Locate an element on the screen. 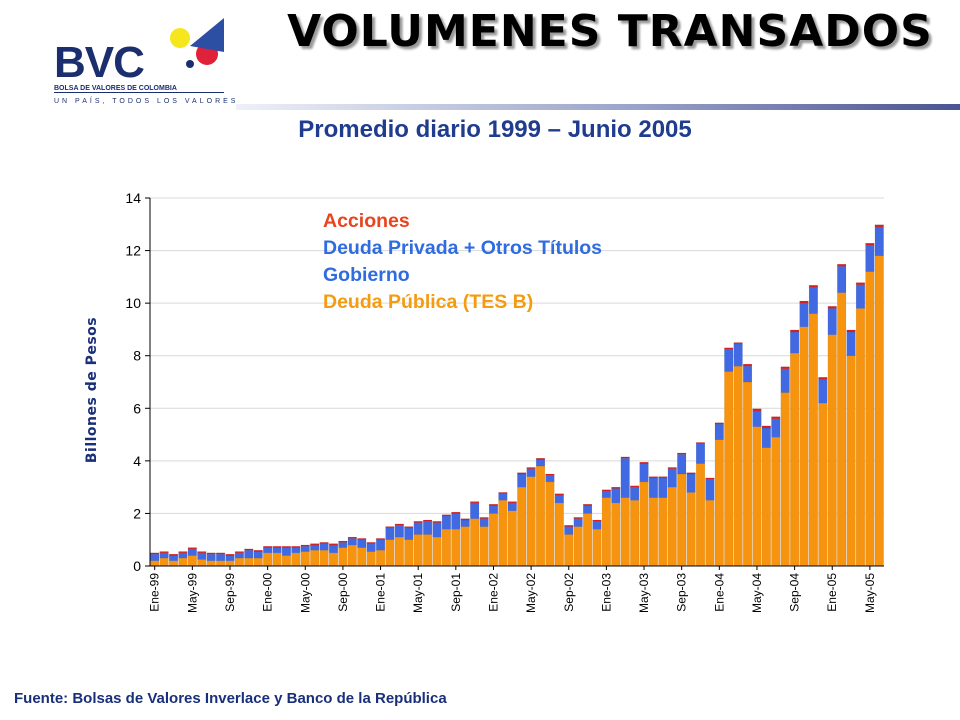 This screenshot has height=720, width=960. slide-title: VOLUMENES TRANSADOS is located at coordinates (610, 31).